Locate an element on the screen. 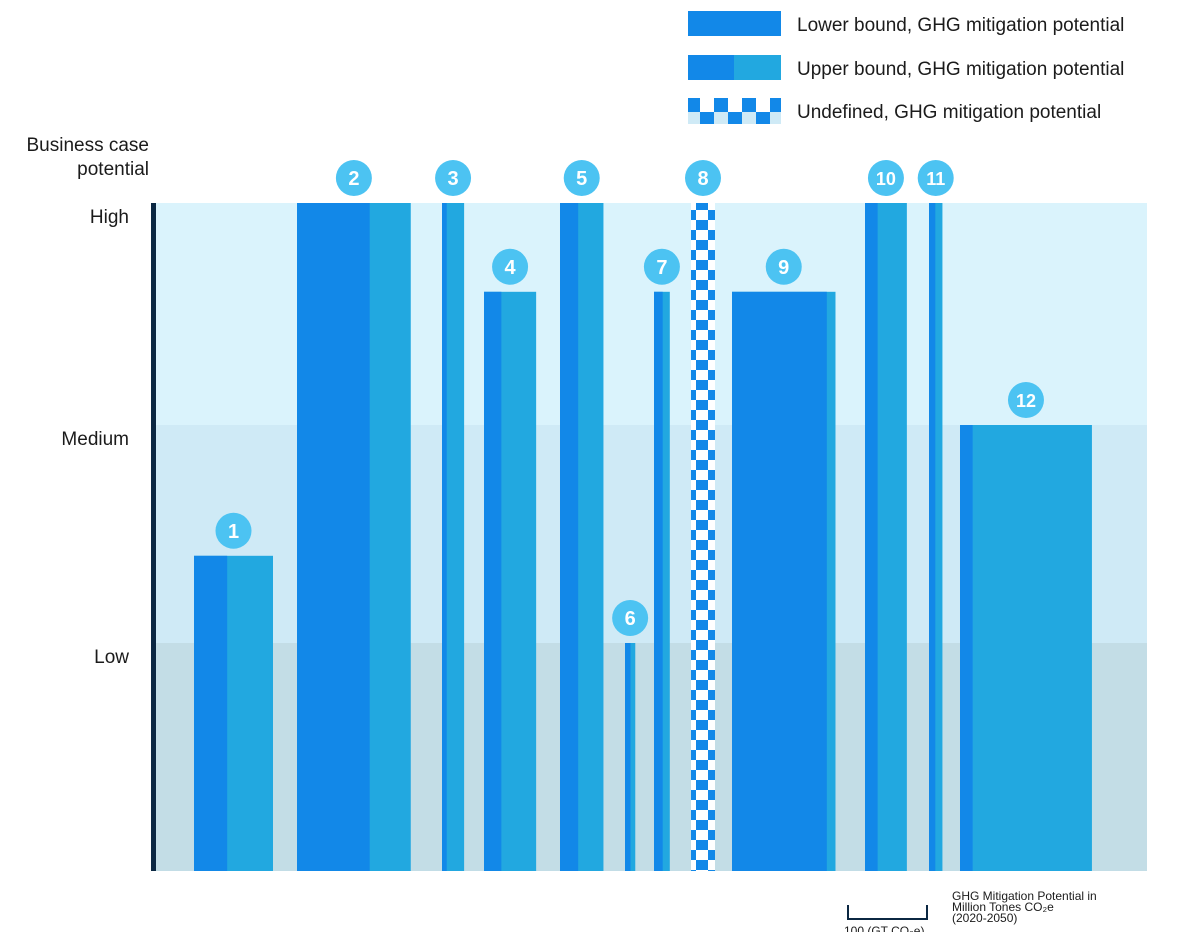 The height and width of the screenshot is (932, 1177). legend-item: Undefined, GHG mitigation potential is located at coordinates (894, 111).